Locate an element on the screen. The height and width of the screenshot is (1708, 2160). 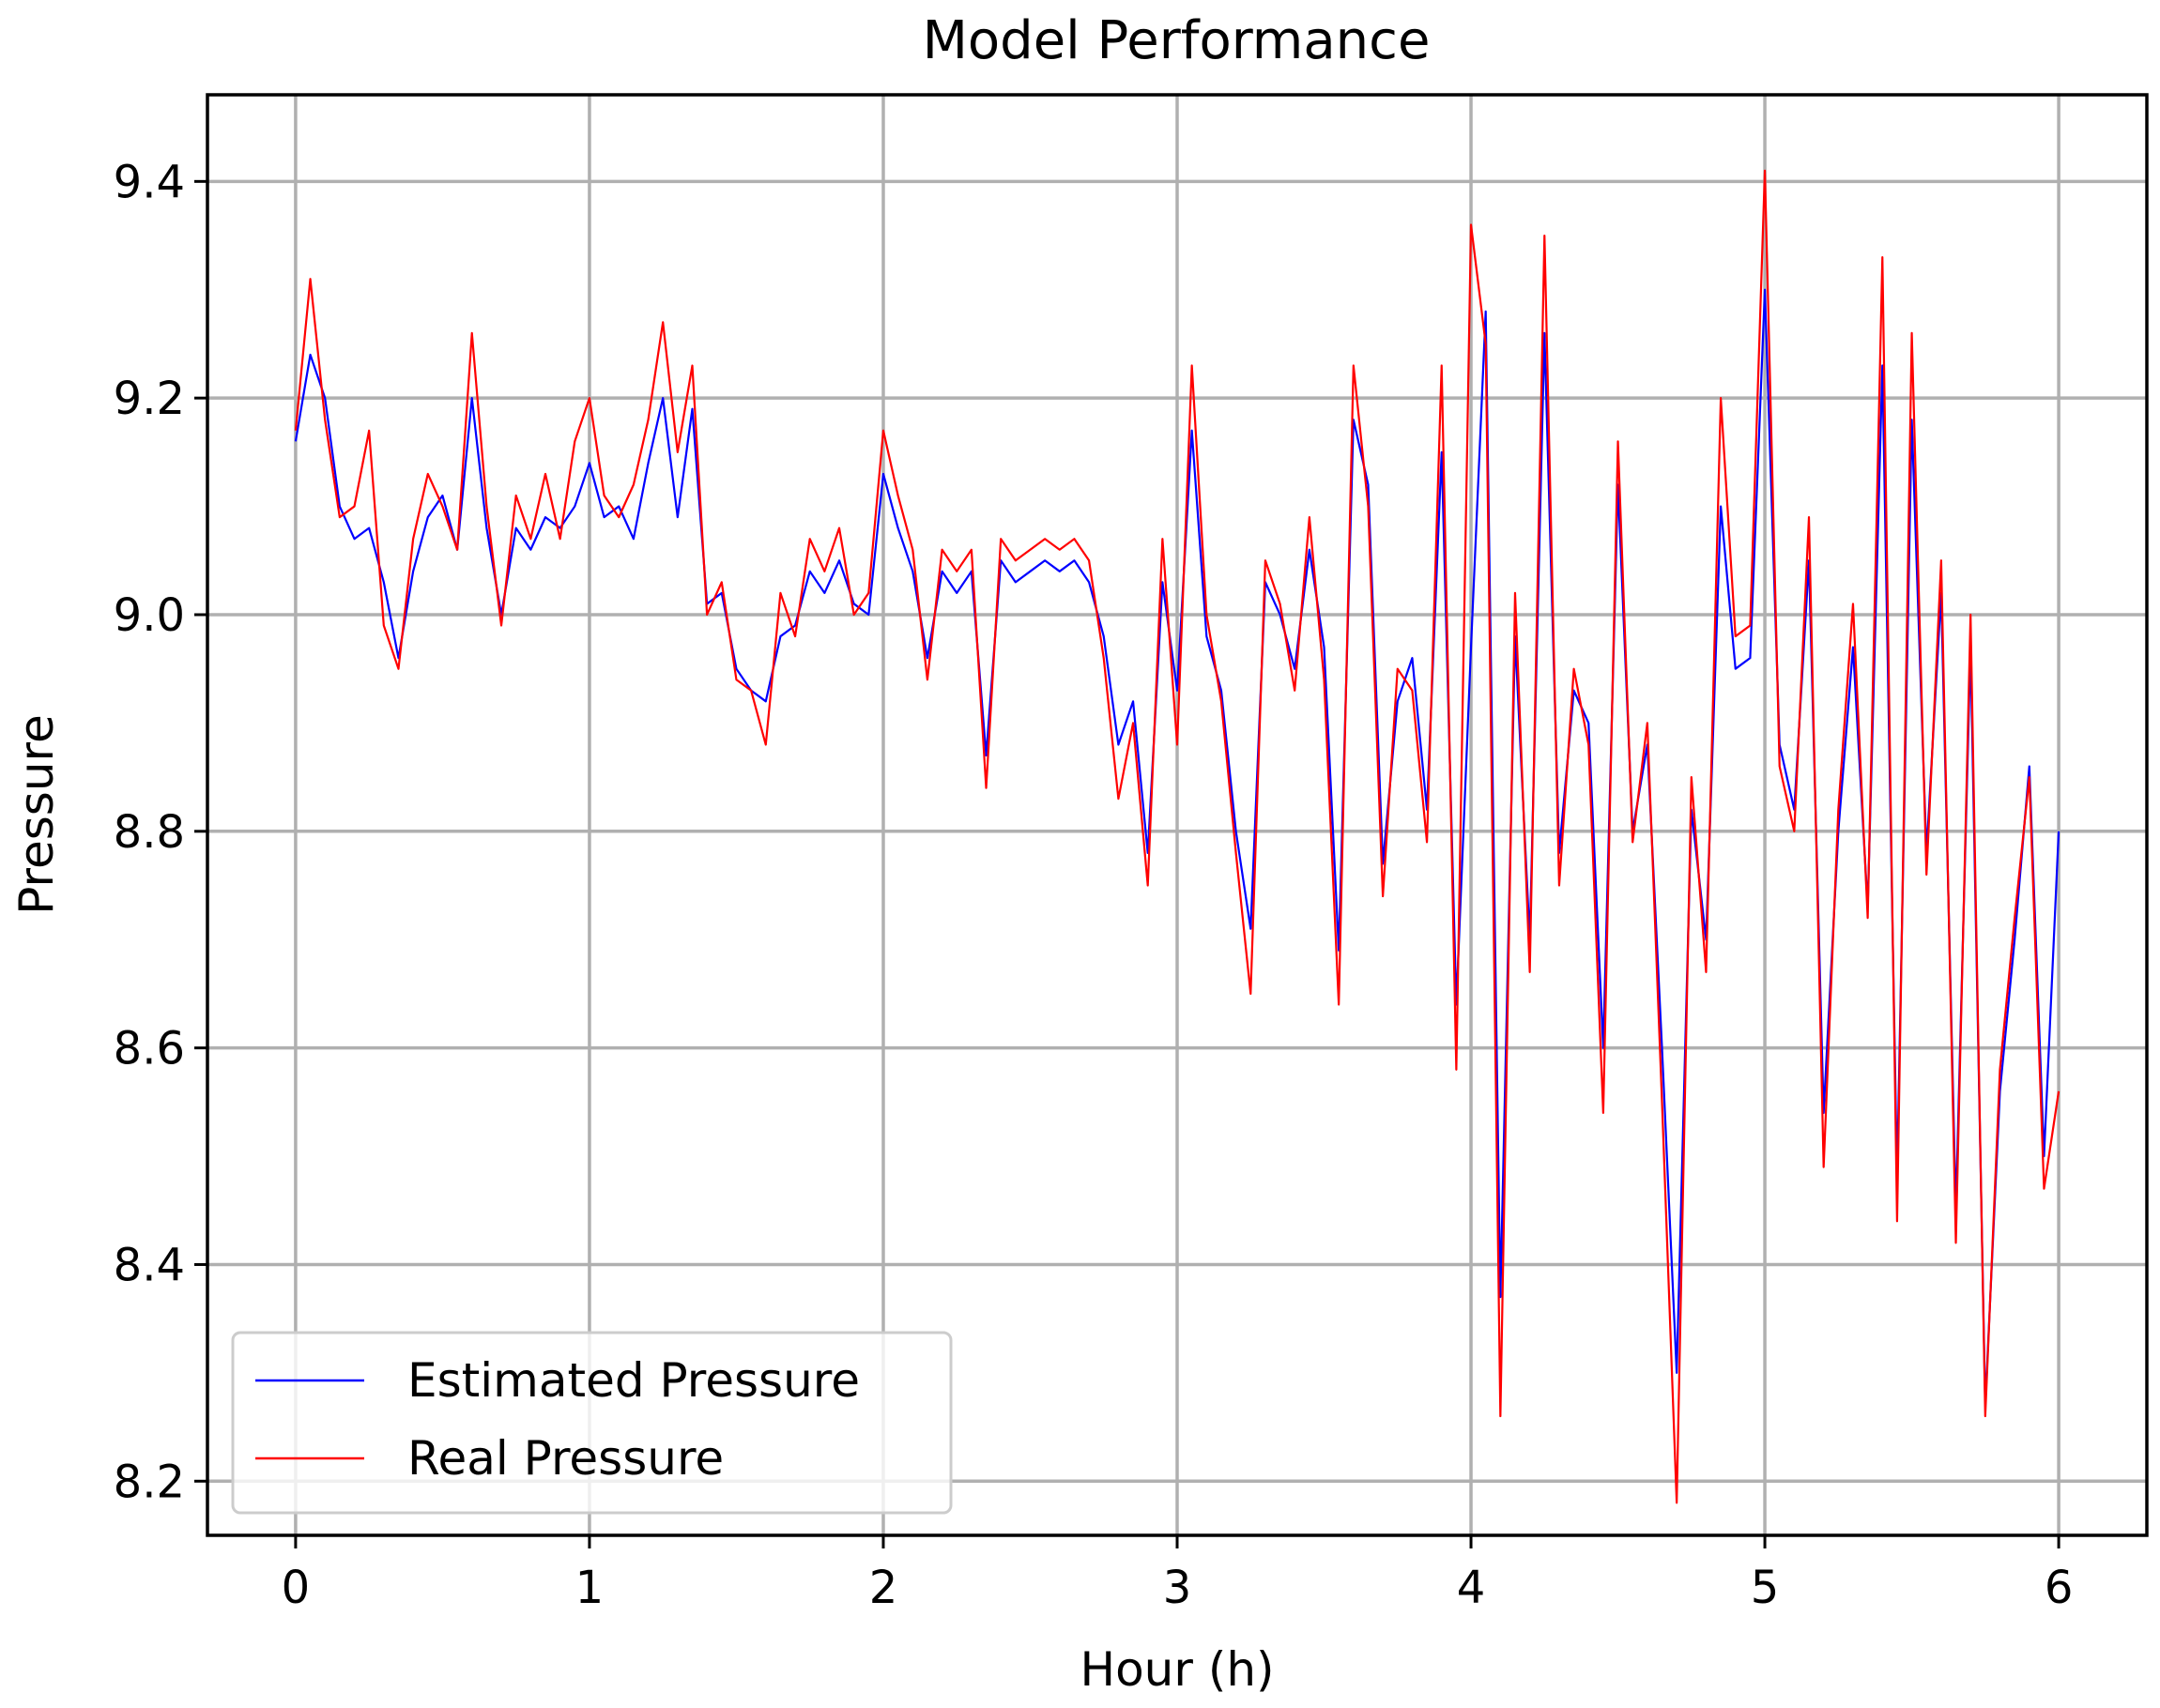
y-tick-label: 8.6 is located at coordinates (150, 1049).